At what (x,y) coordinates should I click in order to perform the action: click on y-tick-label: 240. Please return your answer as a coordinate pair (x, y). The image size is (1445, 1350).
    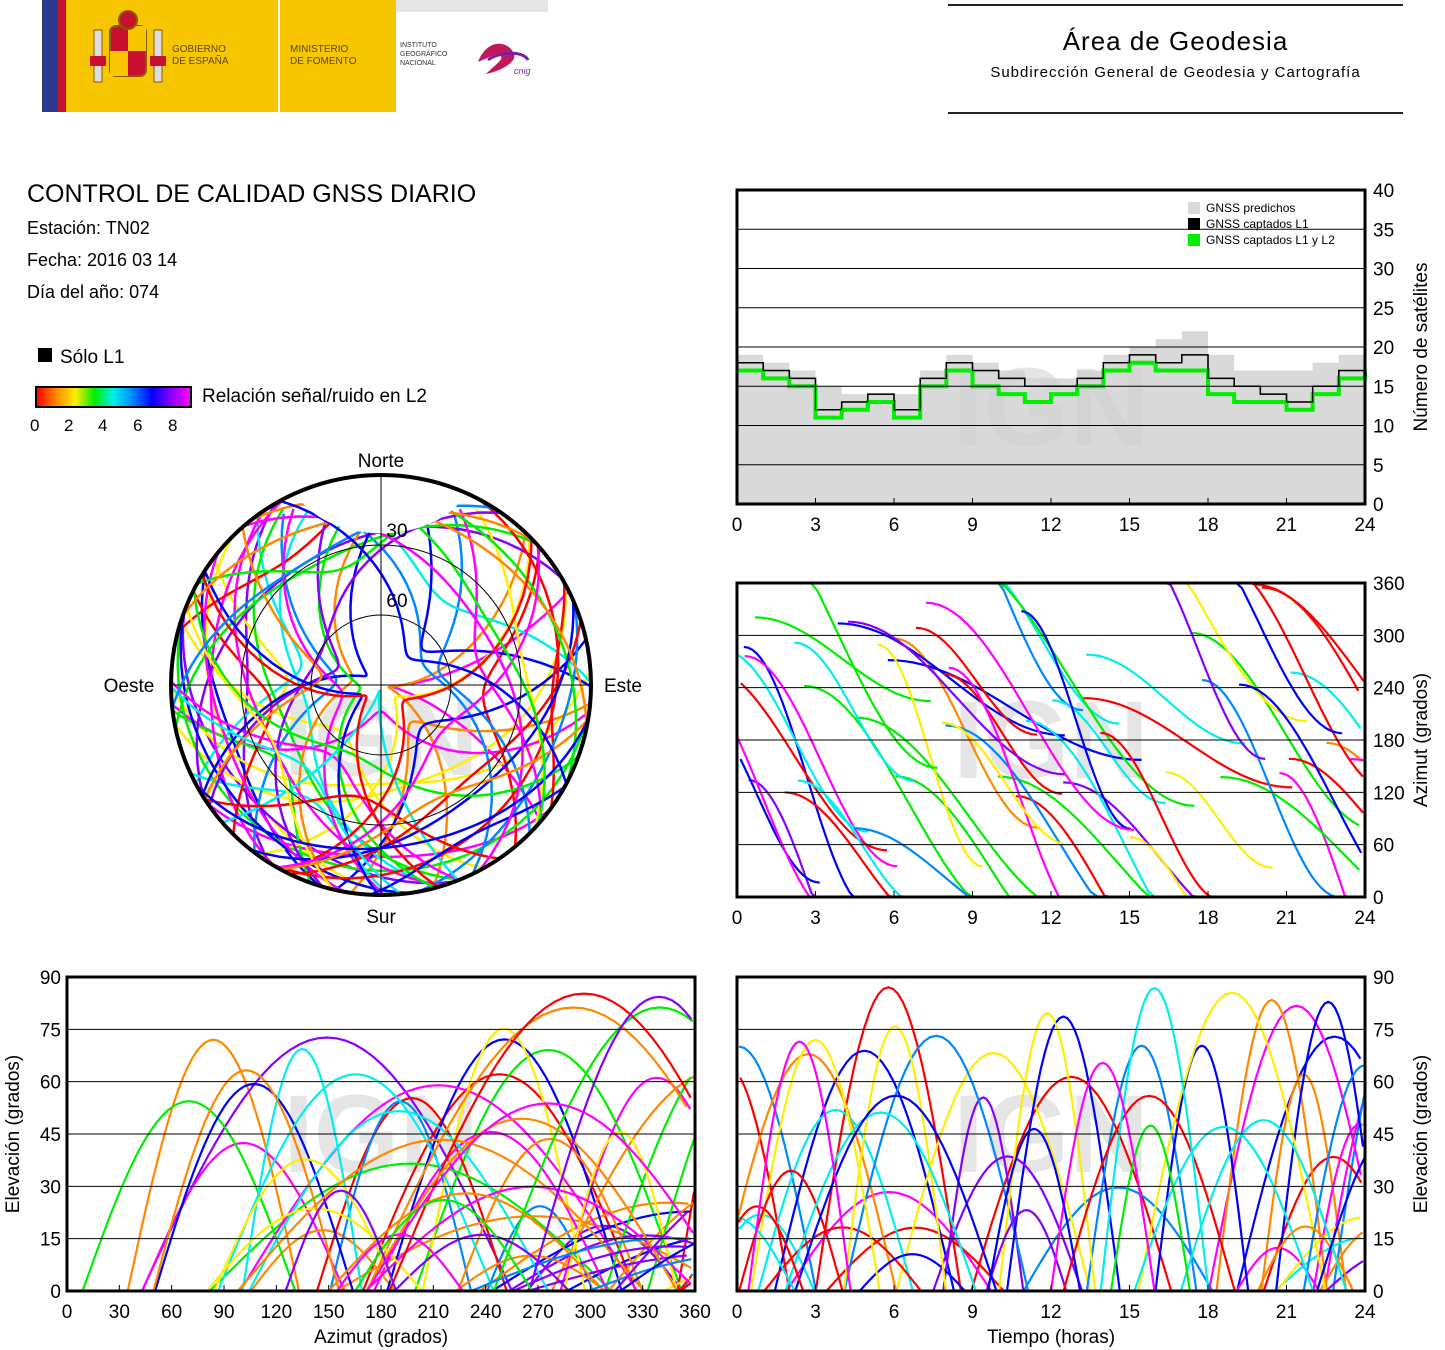
    Looking at the image, I should click on (1389, 689).